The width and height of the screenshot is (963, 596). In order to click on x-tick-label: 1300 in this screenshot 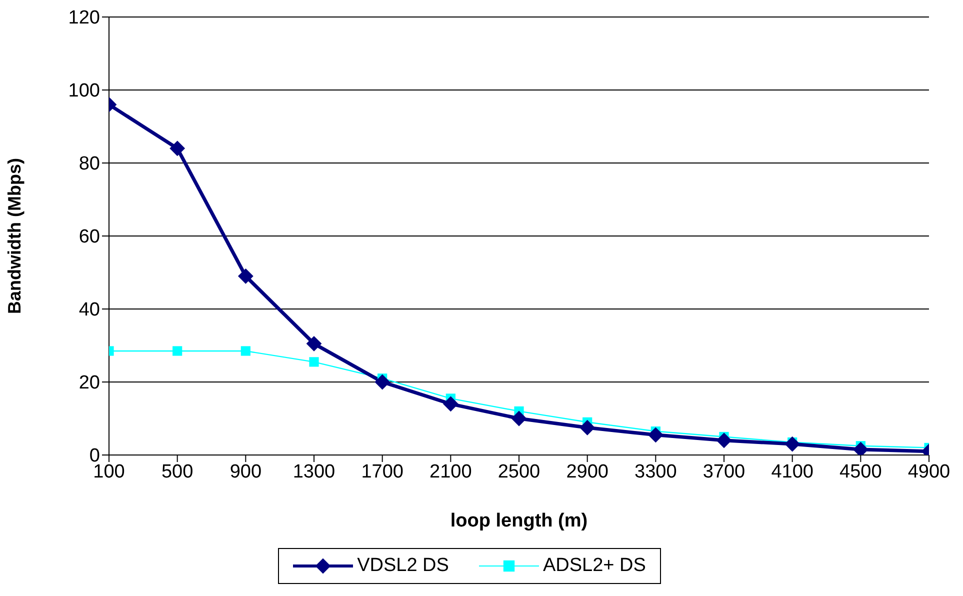, I will do `click(314, 471)`.